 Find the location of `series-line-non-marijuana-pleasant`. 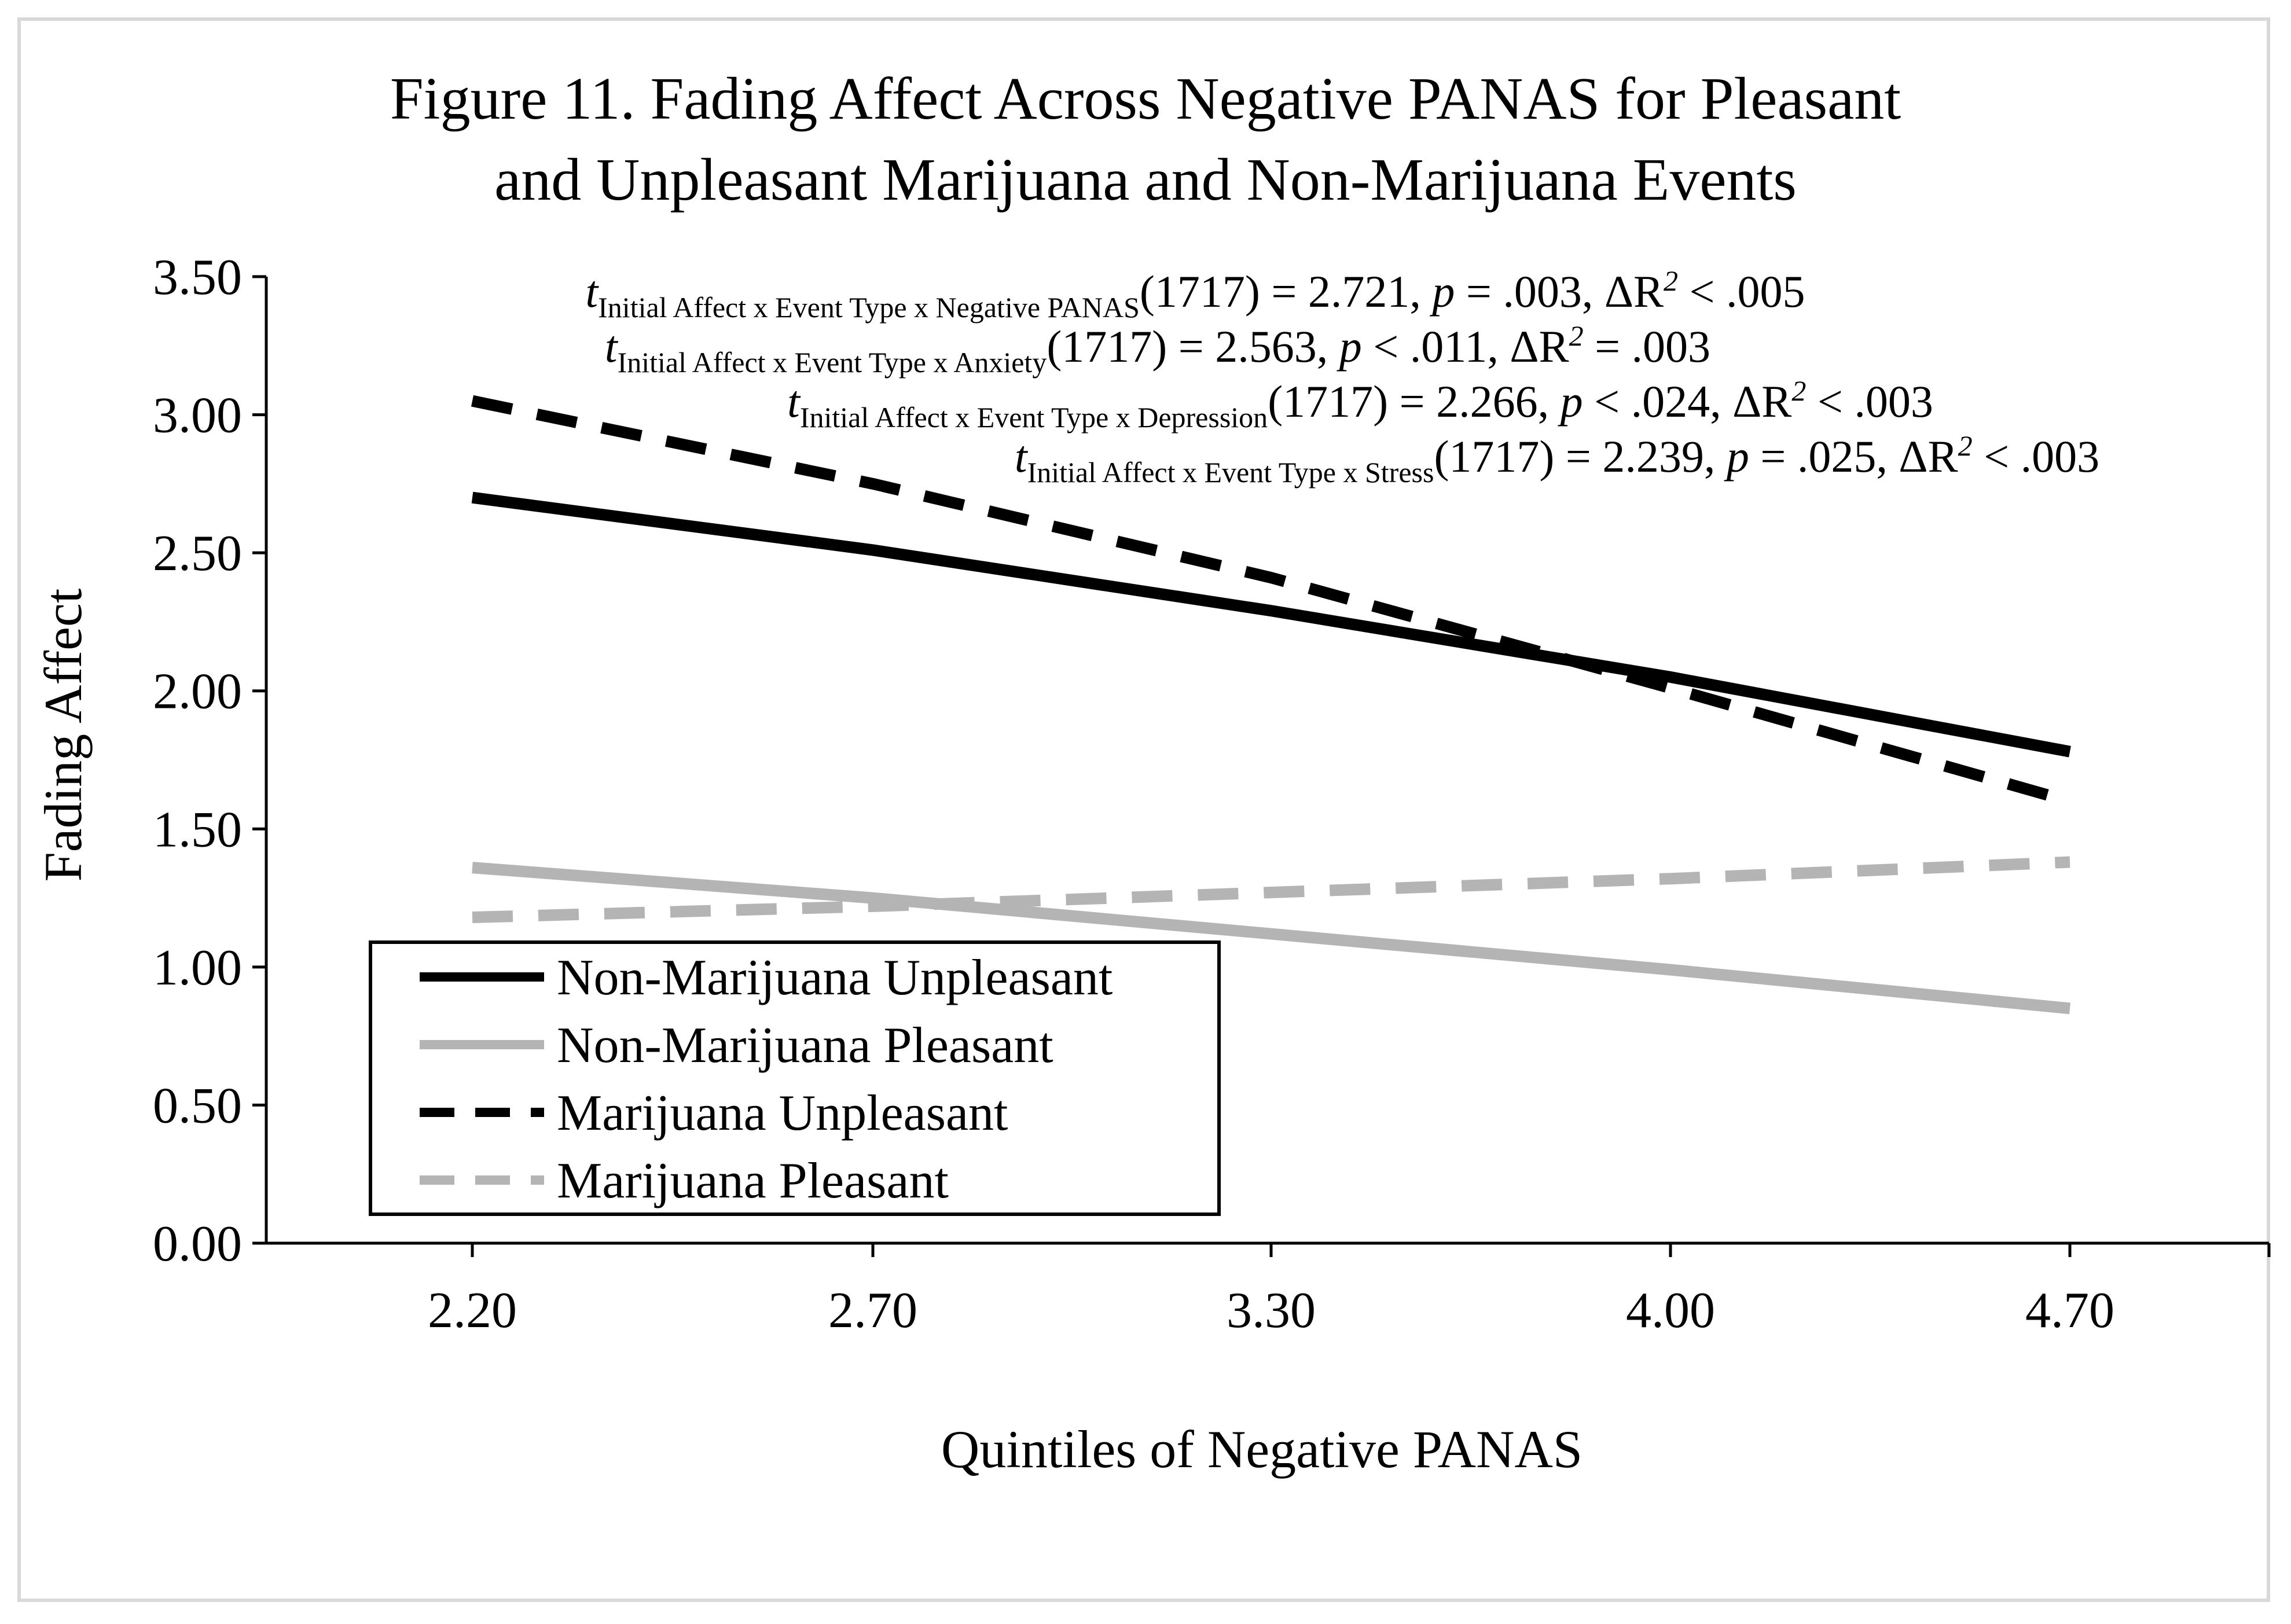

series-line-non-marijuana-pleasant is located at coordinates (1271, 939).